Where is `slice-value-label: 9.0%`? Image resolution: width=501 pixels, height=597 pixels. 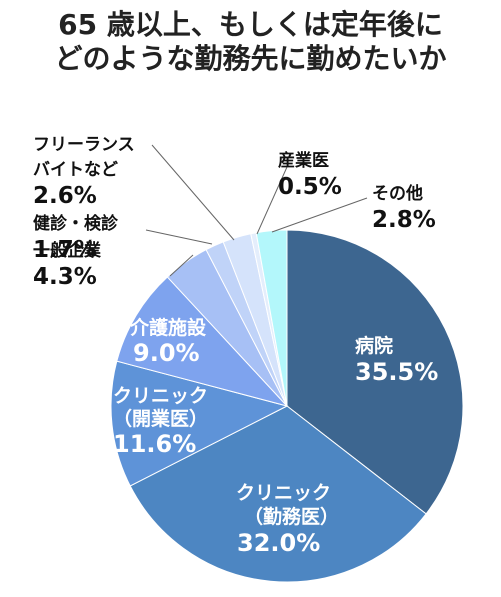 slice-value-label: 9.0% is located at coordinates (166, 353).